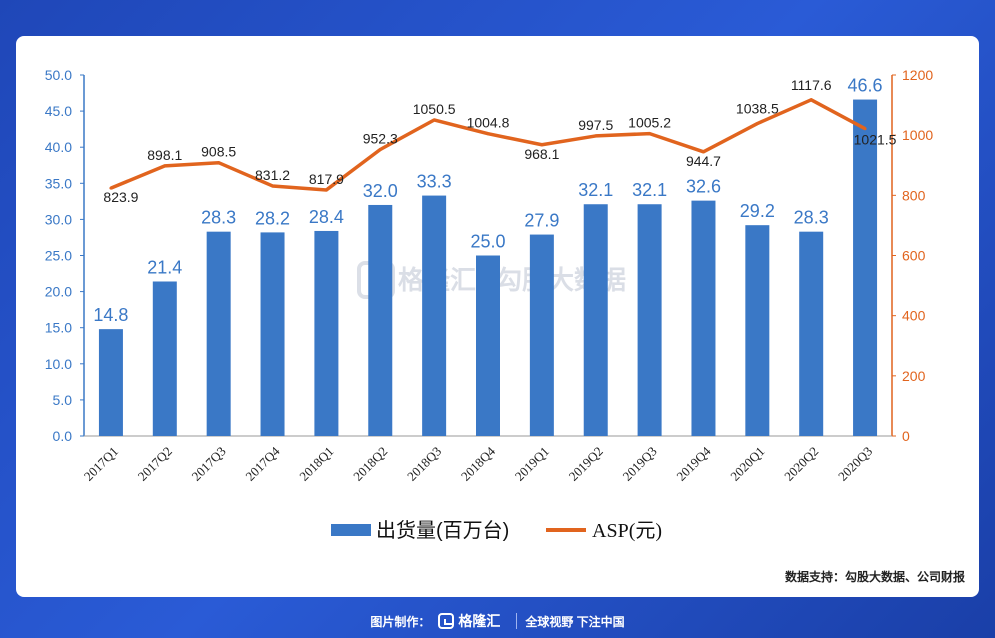  I want to click on x-tick-label: 2019Q1, so click(532, 464).